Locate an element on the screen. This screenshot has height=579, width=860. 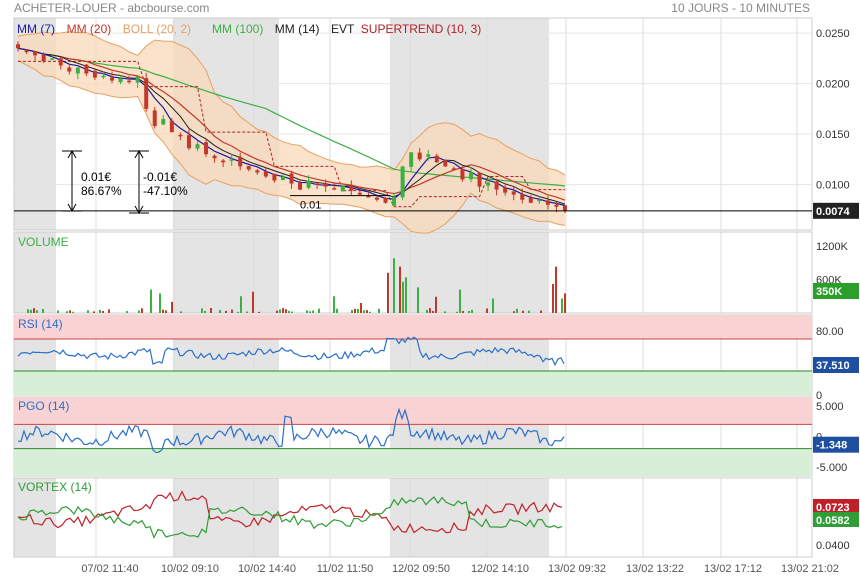
panel-frame-vortex is located at coordinates (413, 517).